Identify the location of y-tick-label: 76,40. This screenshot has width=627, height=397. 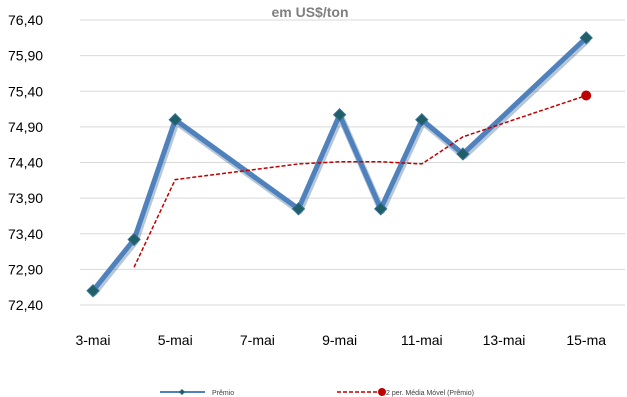
(25, 20).